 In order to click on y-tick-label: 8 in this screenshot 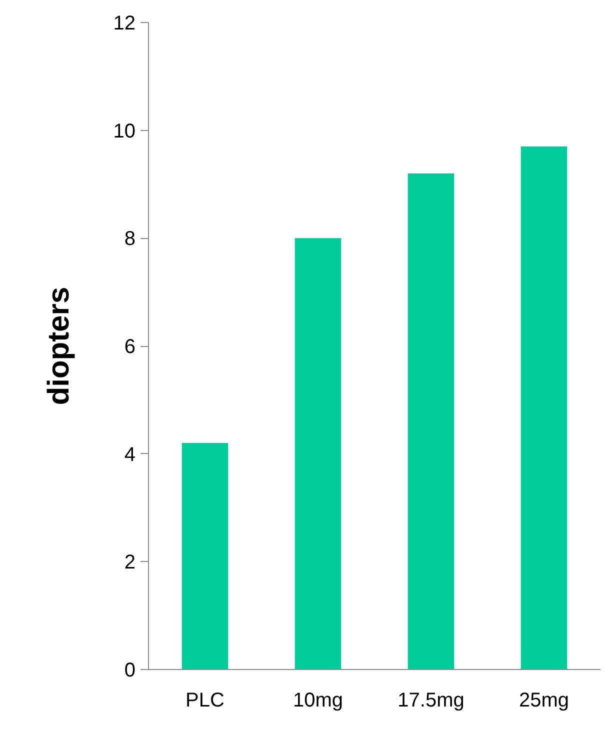, I will do `click(130, 239)`.